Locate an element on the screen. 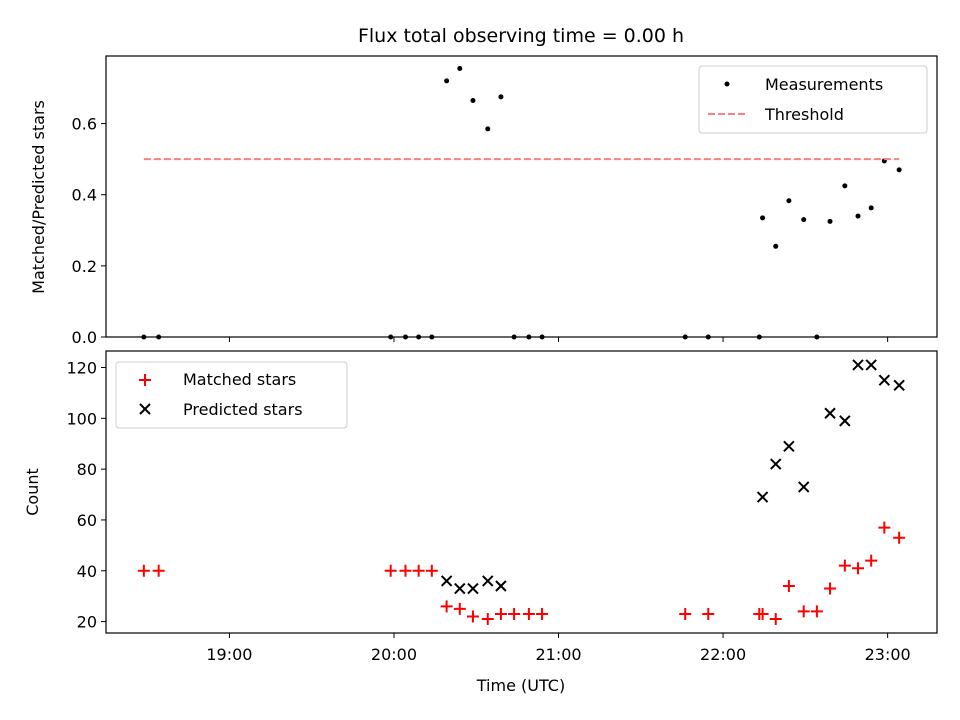 The height and width of the screenshot is (720, 960). legend-label-matched-stars: Matched stars is located at coordinates (239, 379).